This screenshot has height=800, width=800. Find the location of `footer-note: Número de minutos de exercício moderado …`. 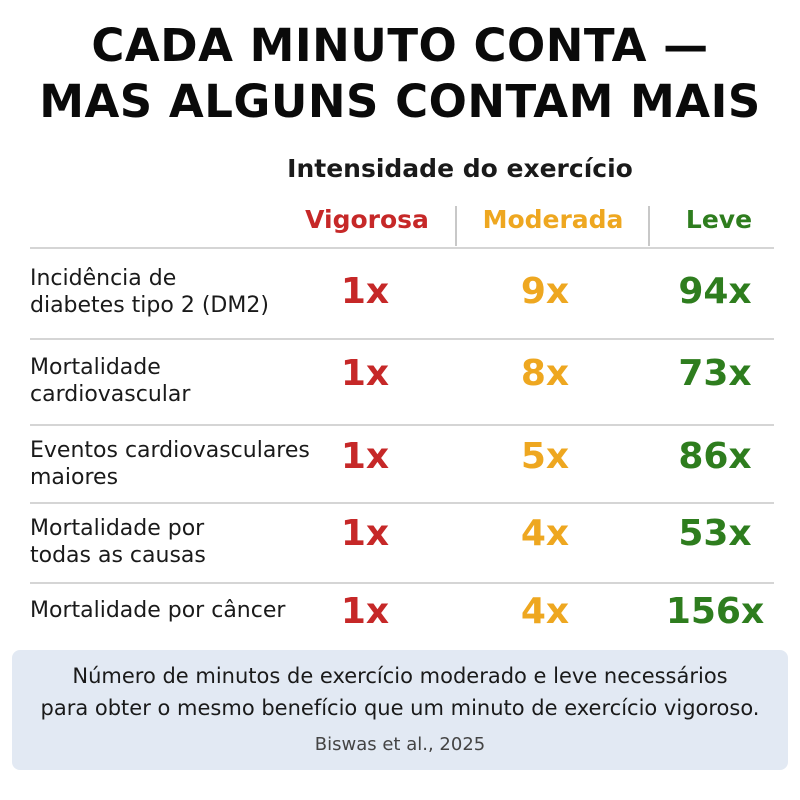

footer-note: Número de minutos de exercício moderado … is located at coordinates (400, 692).